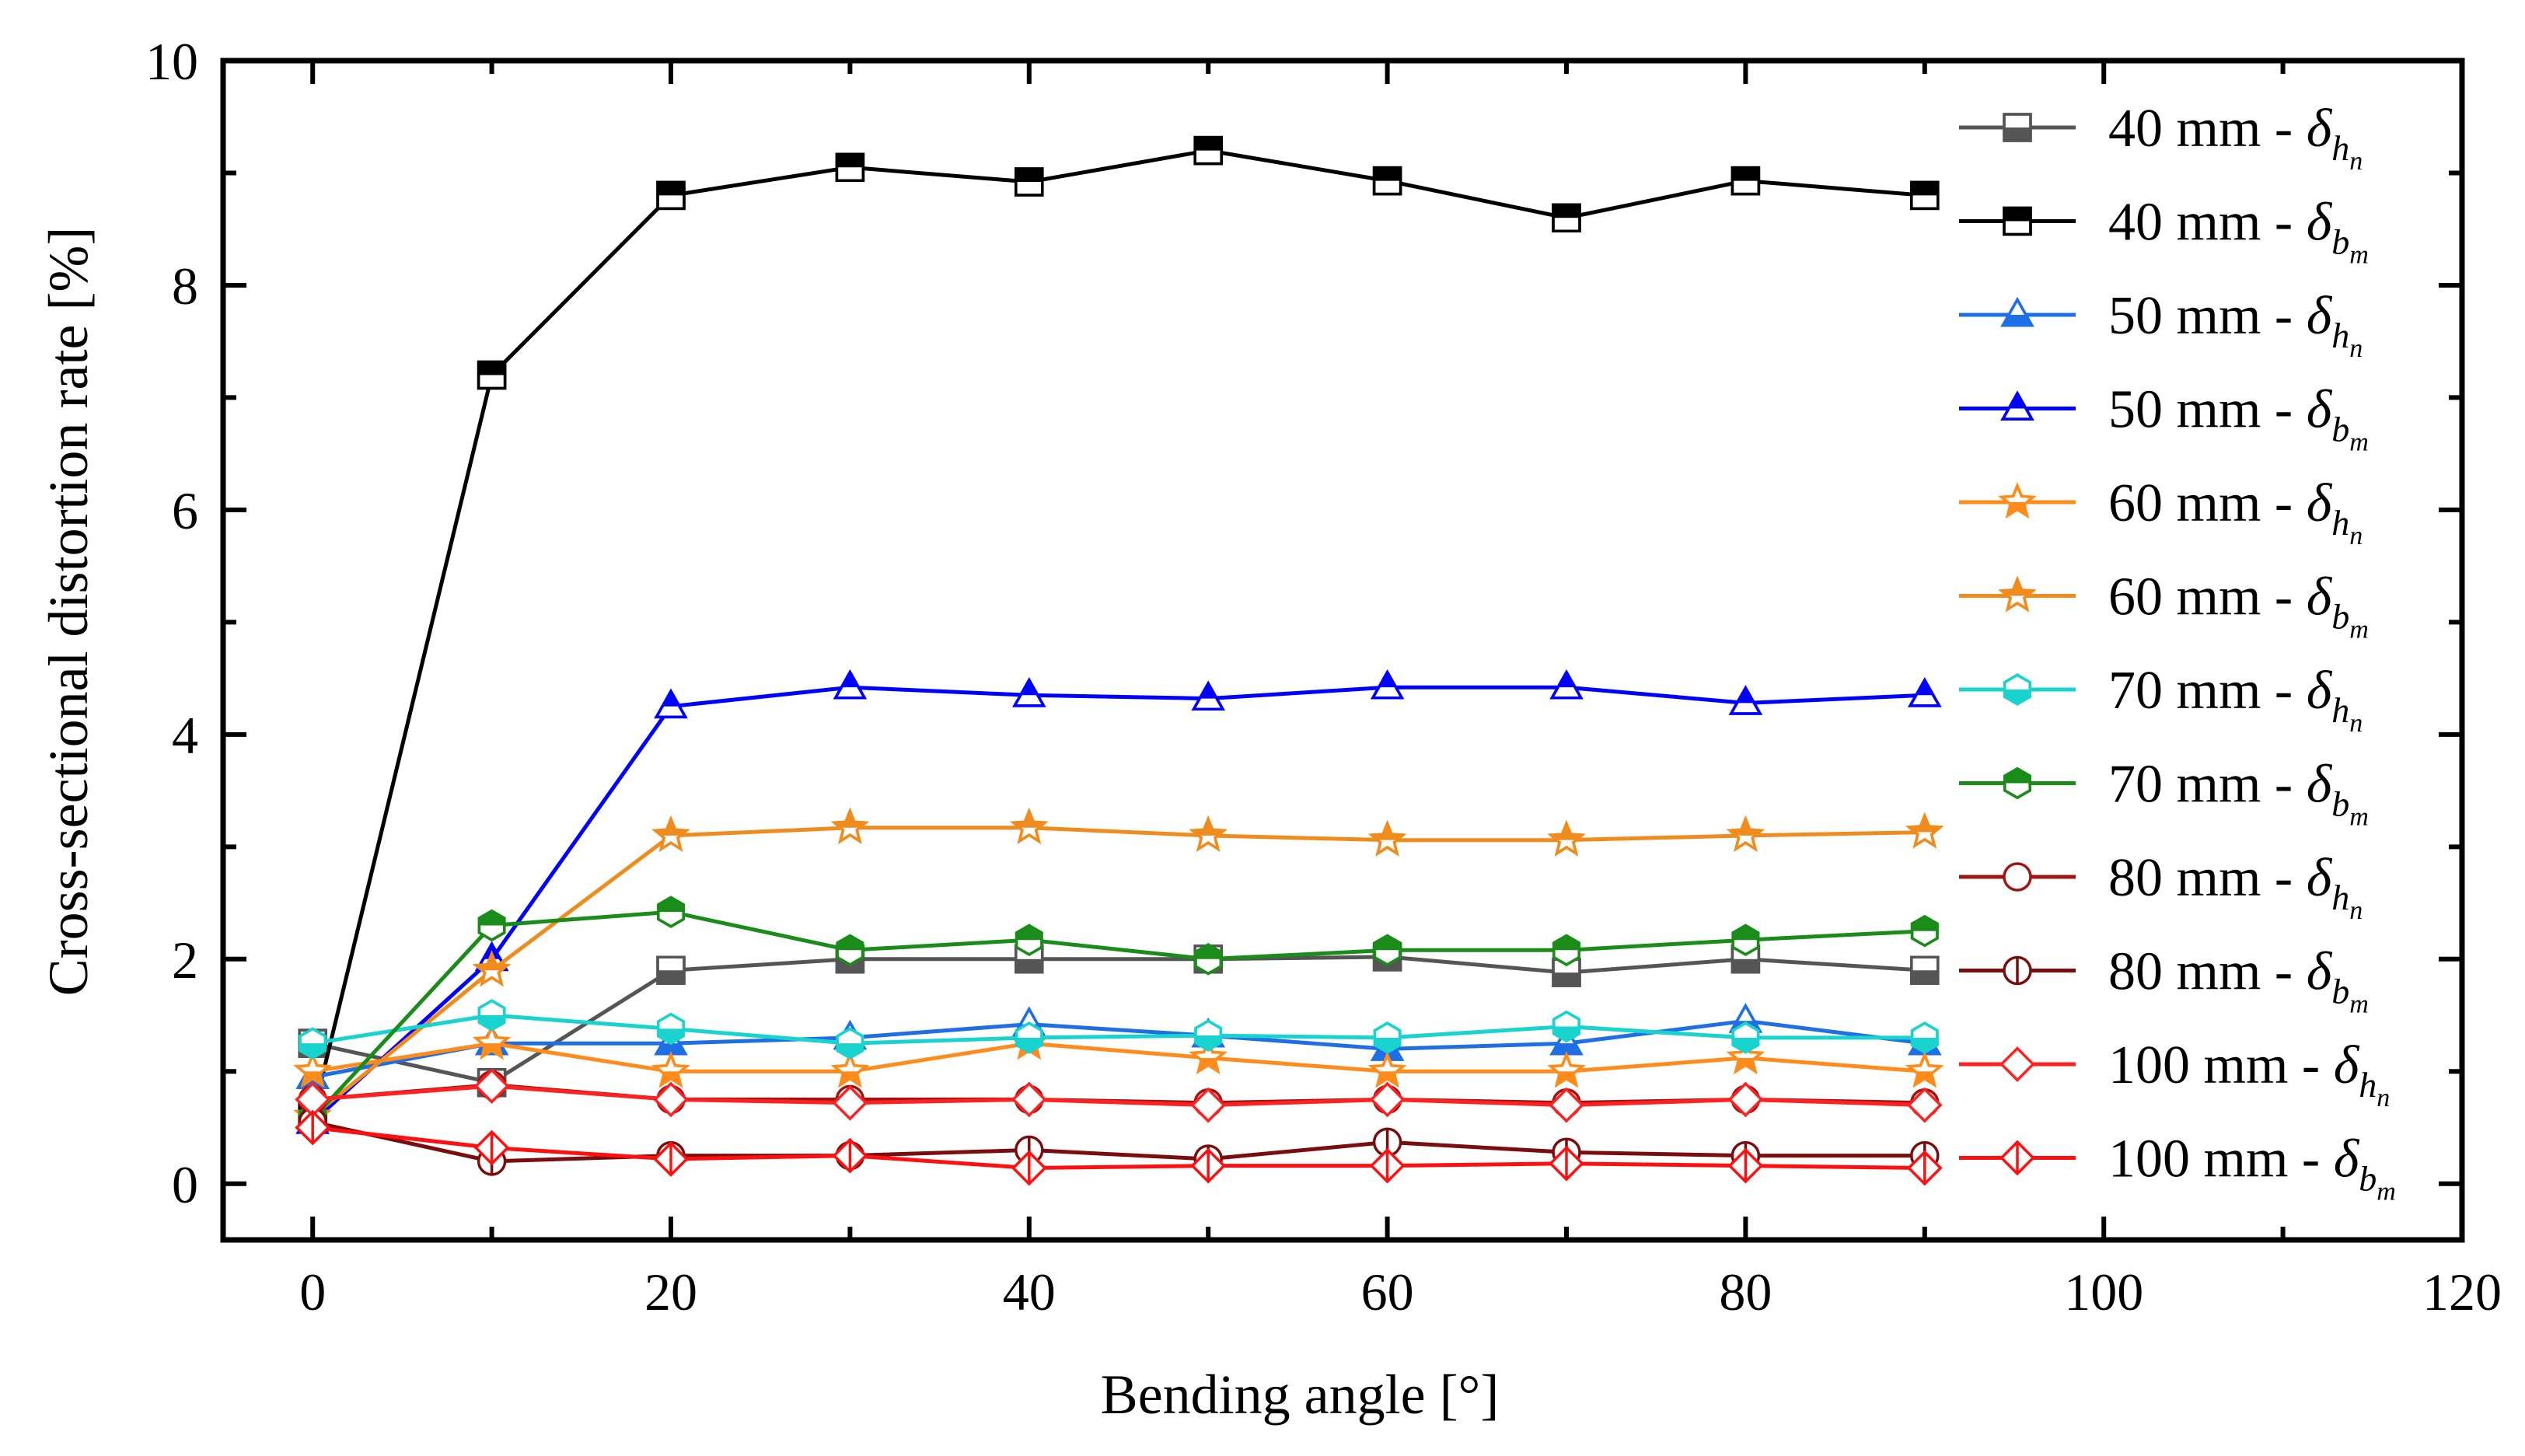 This screenshot has height=1456, width=2525. What do you see at coordinates (2236, 324) in the screenshot?
I see `legend-label: 50 mm - δhn` at bounding box center [2236, 324].